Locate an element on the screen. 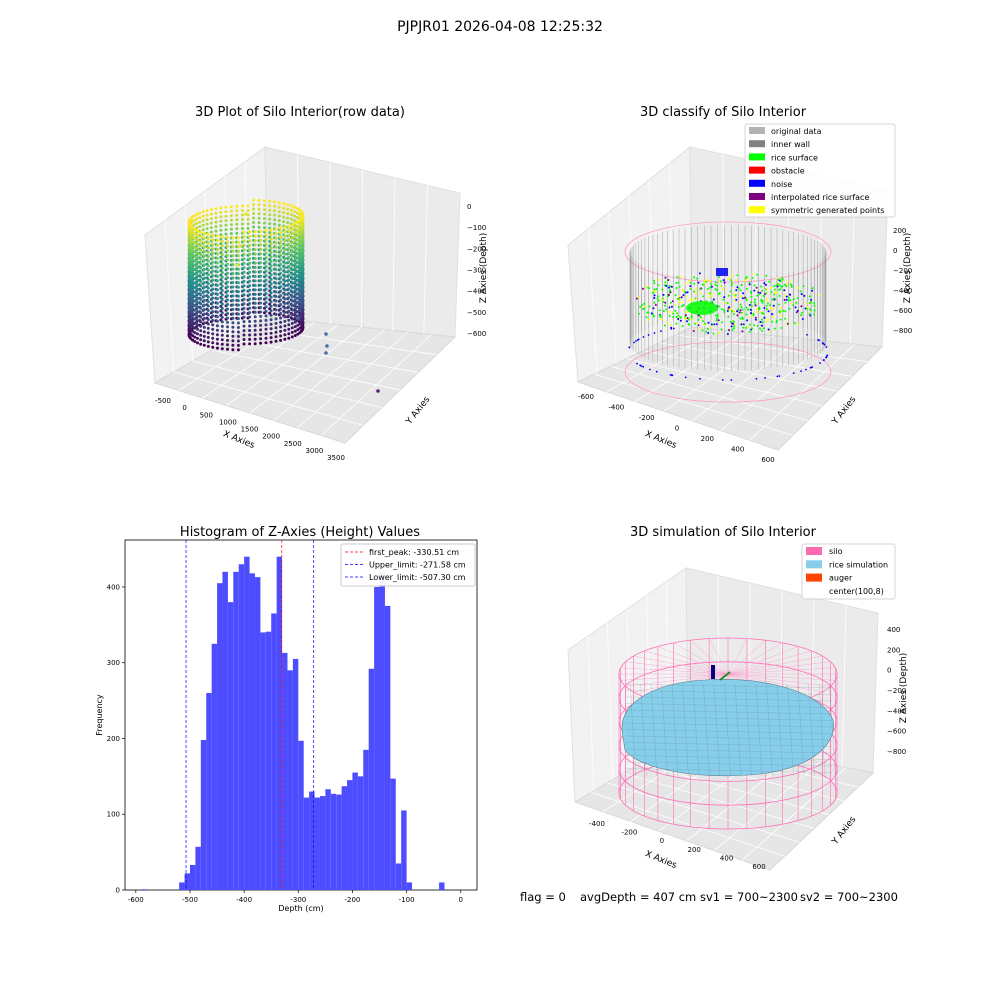 Image resolution: width=1000 pixels, height=1000 pixels. rice-surface is located at coordinates (727, 727).